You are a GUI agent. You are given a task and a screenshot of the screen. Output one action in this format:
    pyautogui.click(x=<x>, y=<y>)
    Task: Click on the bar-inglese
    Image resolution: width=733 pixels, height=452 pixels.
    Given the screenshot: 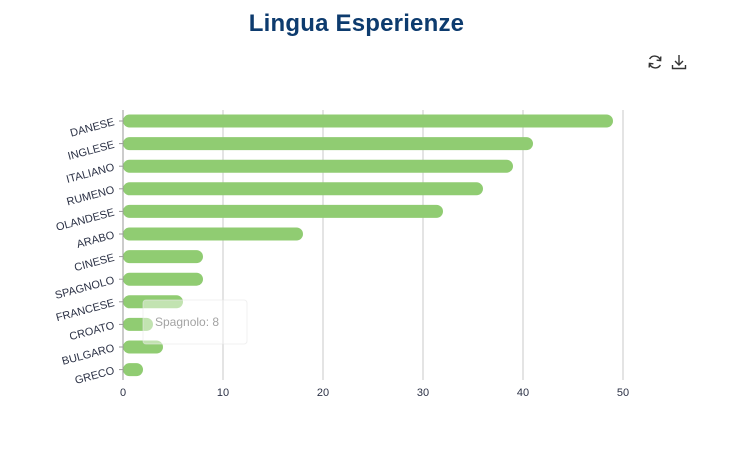 What is the action you would take?
    pyautogui.click(x=328, y=144)
    